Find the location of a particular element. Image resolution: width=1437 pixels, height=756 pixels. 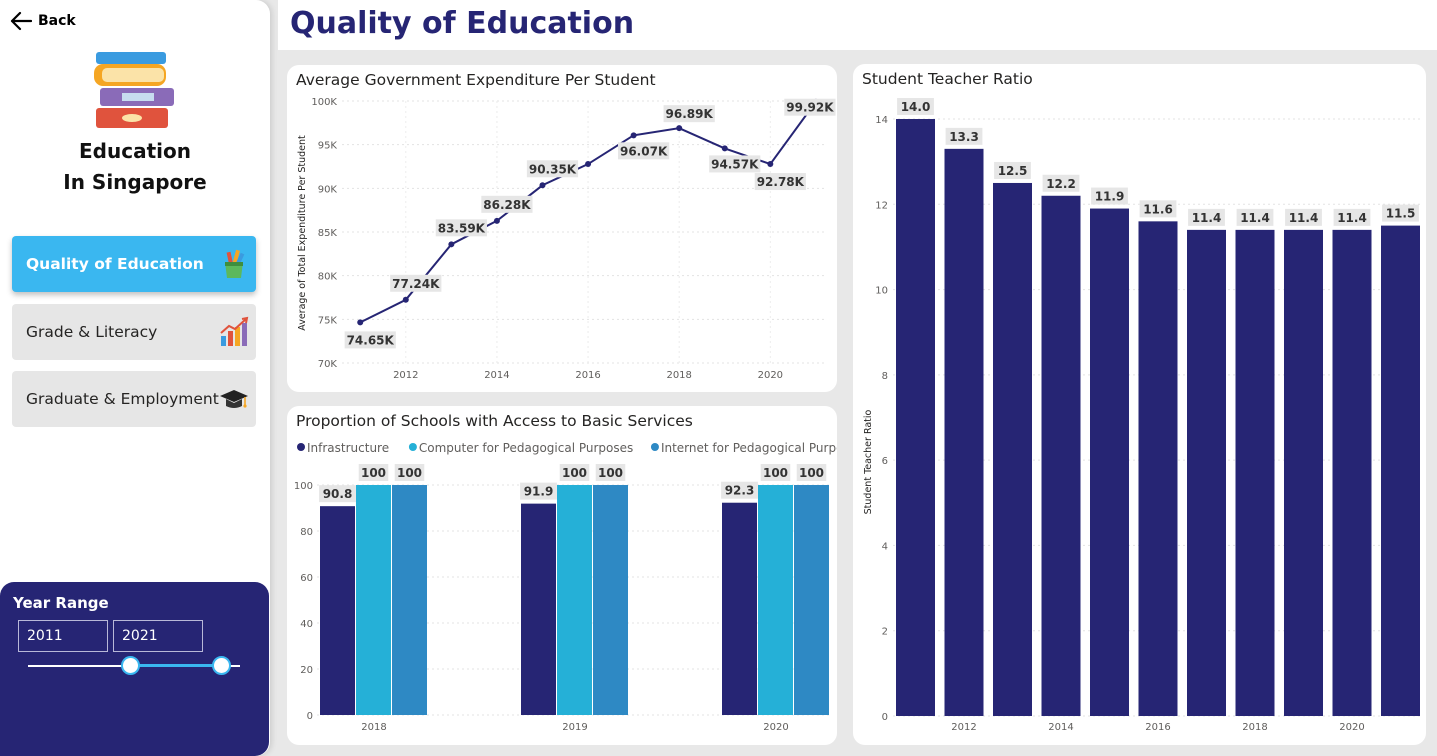

y-tick-label: 90K is located at coordinates (328, 189).